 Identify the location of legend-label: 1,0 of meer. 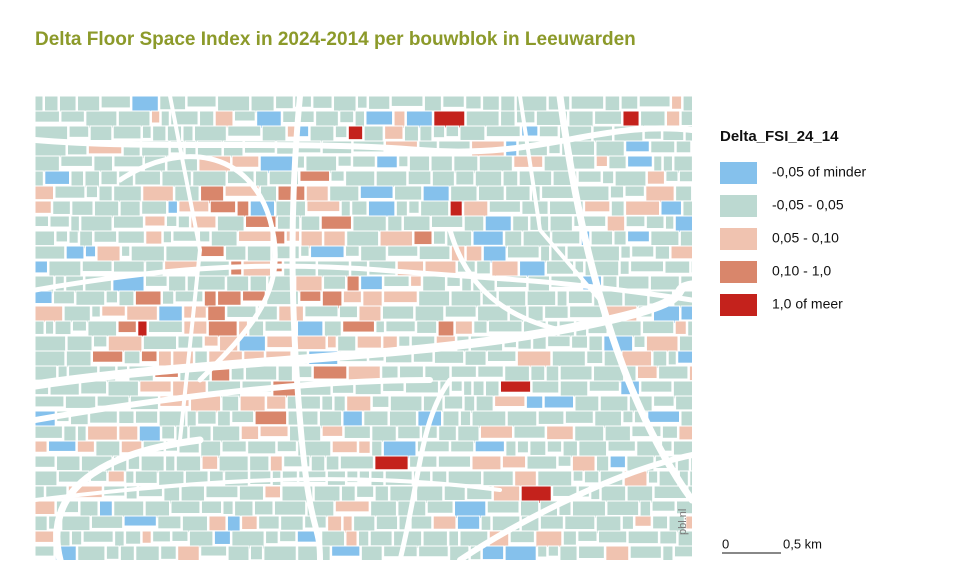
(807, 304).